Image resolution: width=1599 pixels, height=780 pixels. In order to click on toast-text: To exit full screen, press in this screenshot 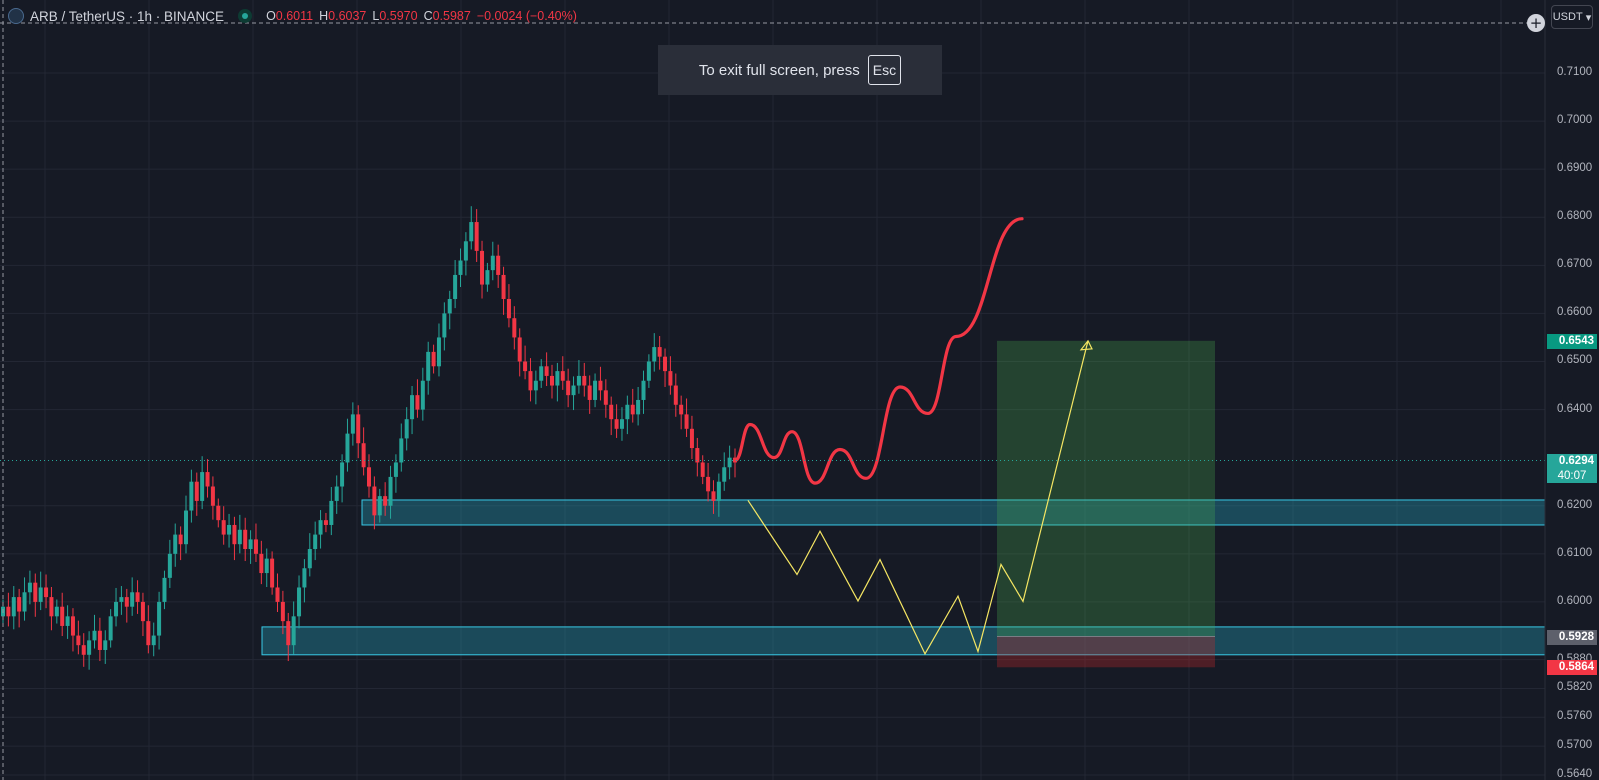, I will do `click(779, 70)`.